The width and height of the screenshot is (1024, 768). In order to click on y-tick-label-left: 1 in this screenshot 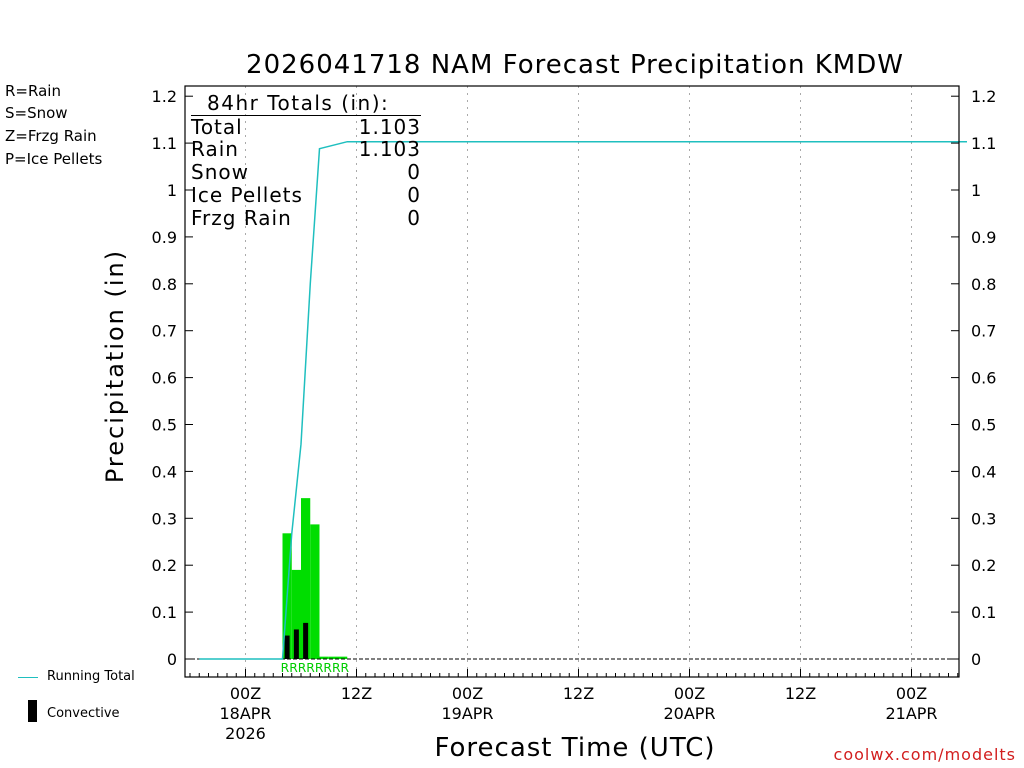, I will do `click(172, 190)`.